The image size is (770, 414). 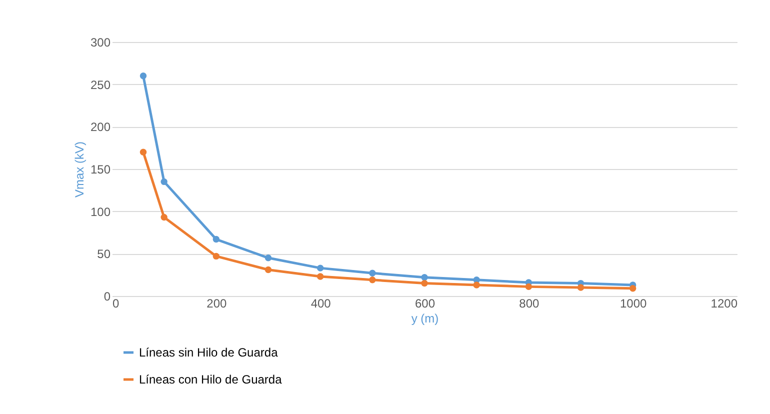 What do you see at coordinates (100, 127) in the screenshot?
I see `y-tick-label: 200` at bounding box center [100, 127].